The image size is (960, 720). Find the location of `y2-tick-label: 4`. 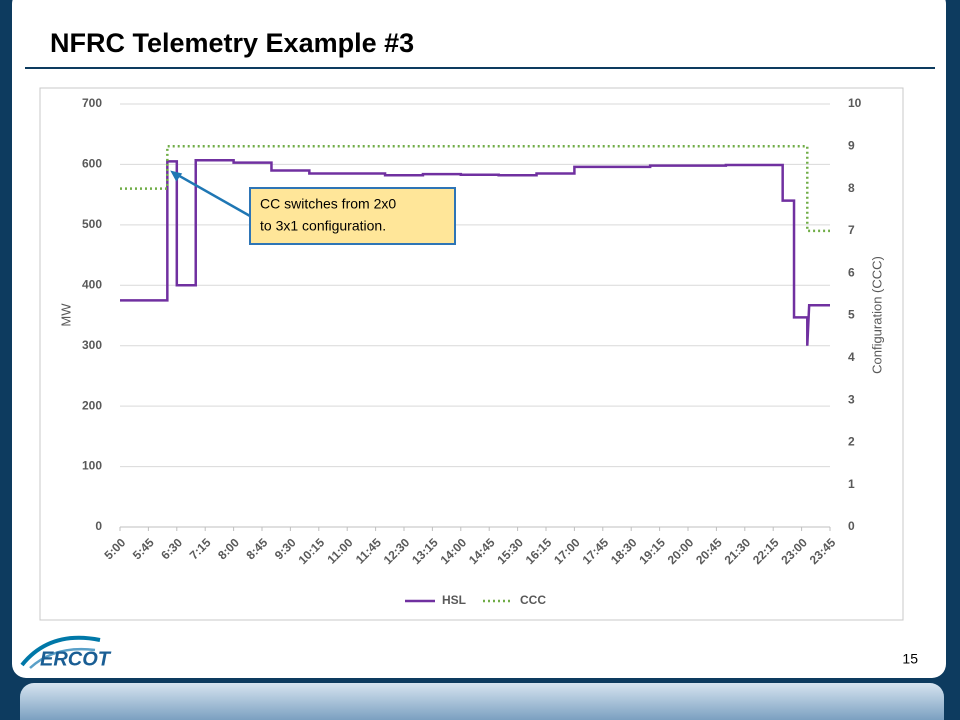

y2-tick-label: 4 is located at coordinates (851, 357).